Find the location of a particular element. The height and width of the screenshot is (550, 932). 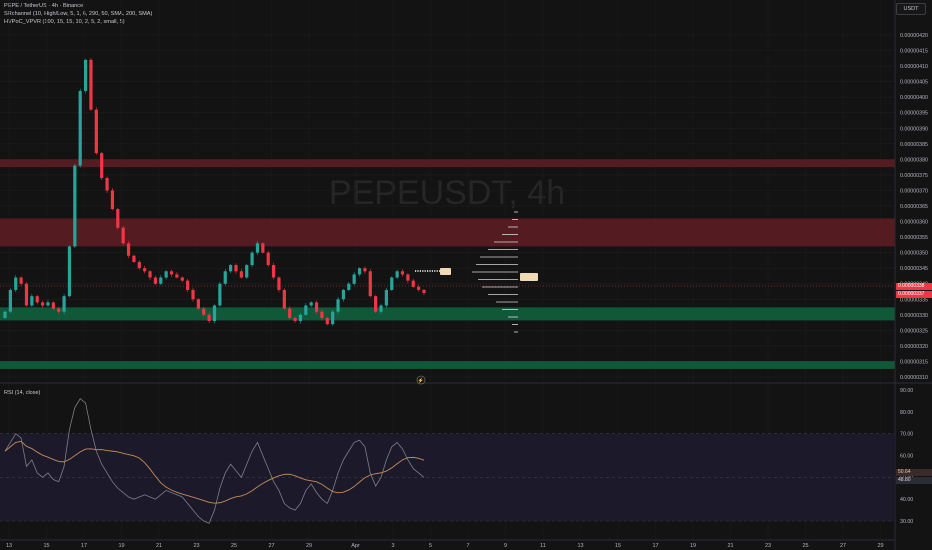

price-tick-label: 0.00000345 is located at coordinates (914, 269).